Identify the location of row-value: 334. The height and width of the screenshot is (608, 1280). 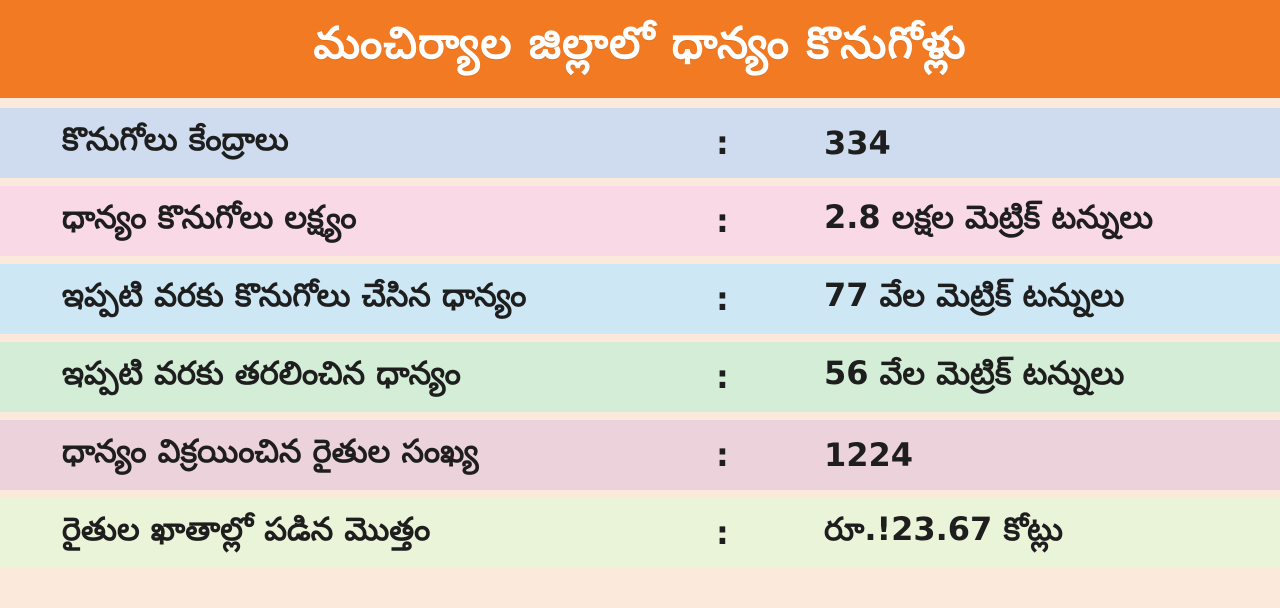
(857, 143).